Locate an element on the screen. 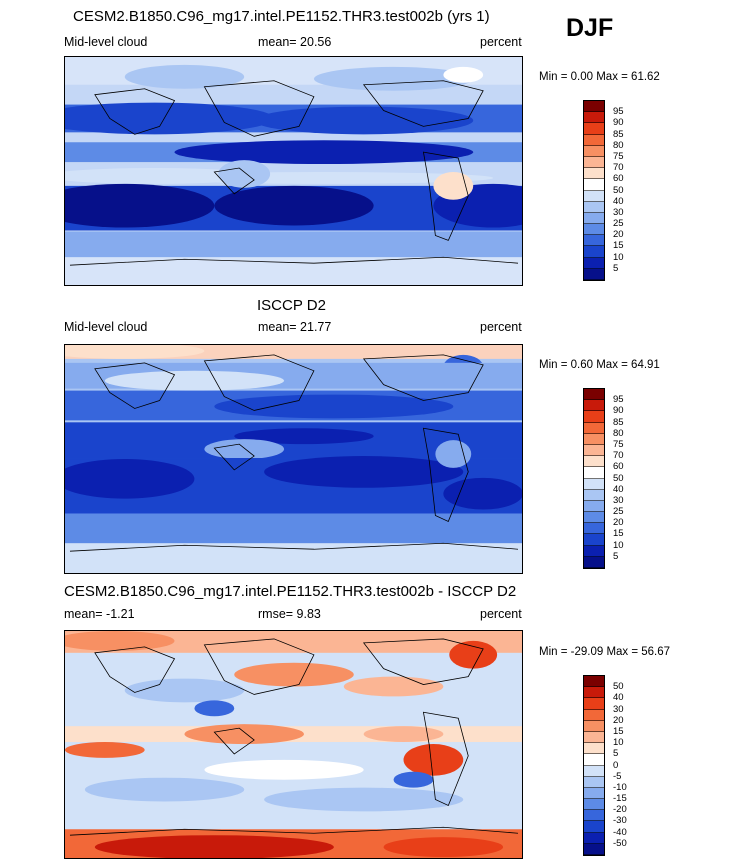 The width and height of the screenshot is (732, 865). panel-1-colorbar: 95 90 85 80 75 70 60 50 40 30 25 20 15 10 5 is located at coordinates (603, 190).